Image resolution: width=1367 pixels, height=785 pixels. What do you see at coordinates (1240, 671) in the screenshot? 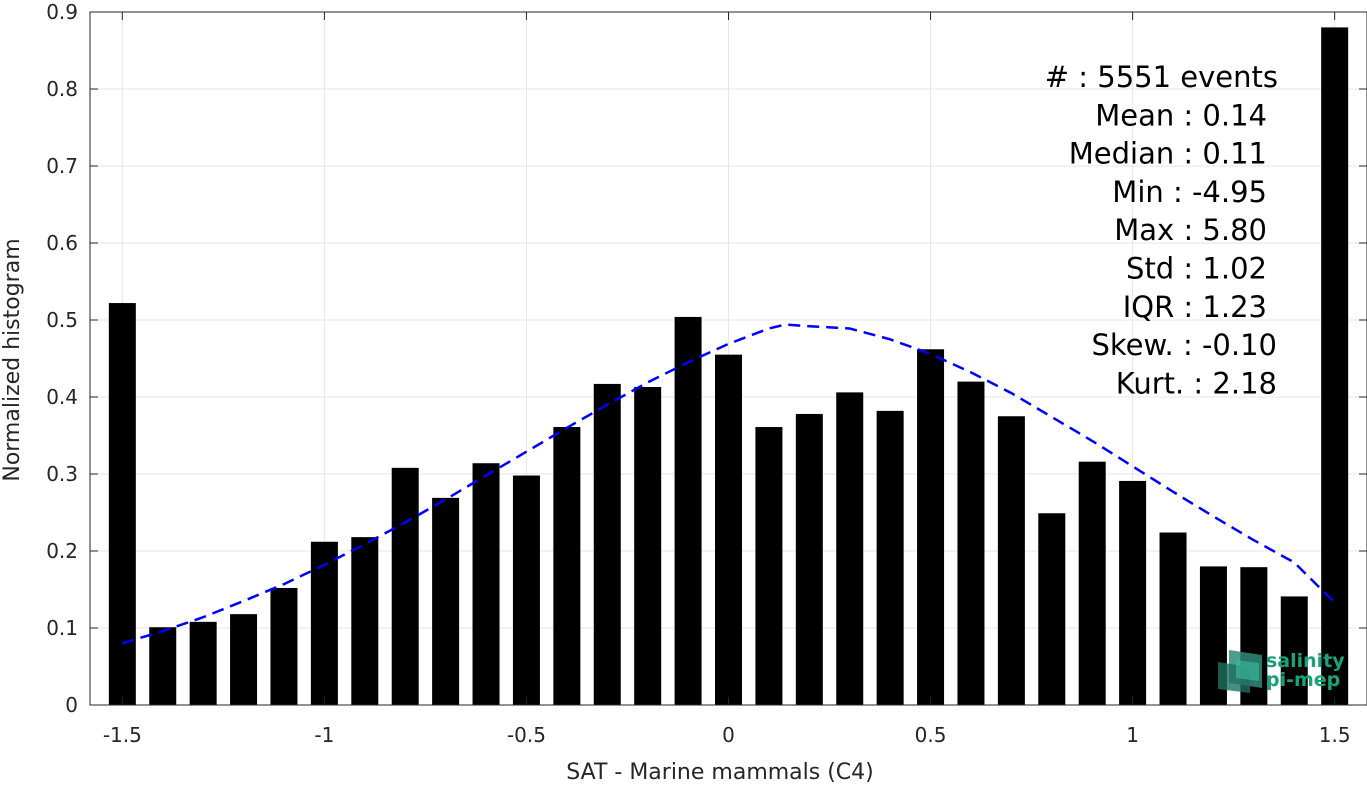
I see `cube-logo-icon` at bounding box center [1240, 671].